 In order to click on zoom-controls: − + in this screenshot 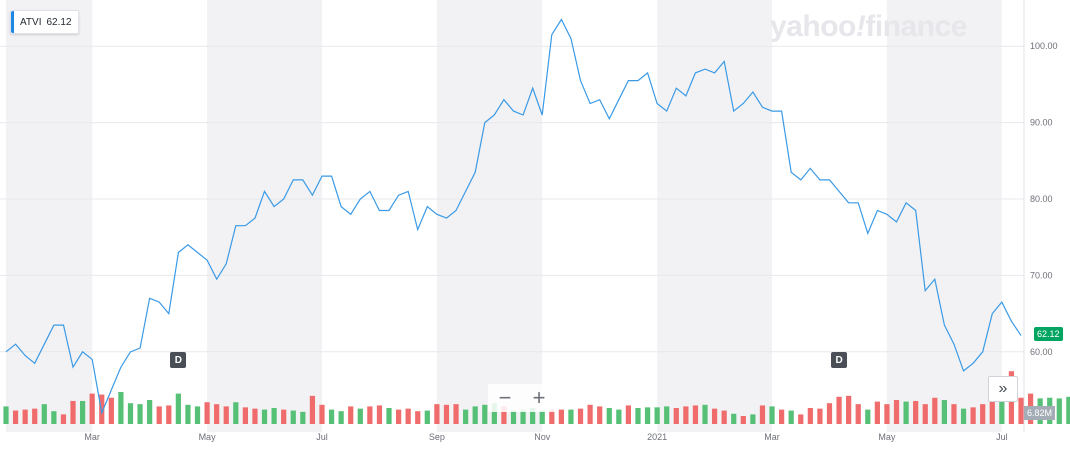, I will do `click(522, 398)`.